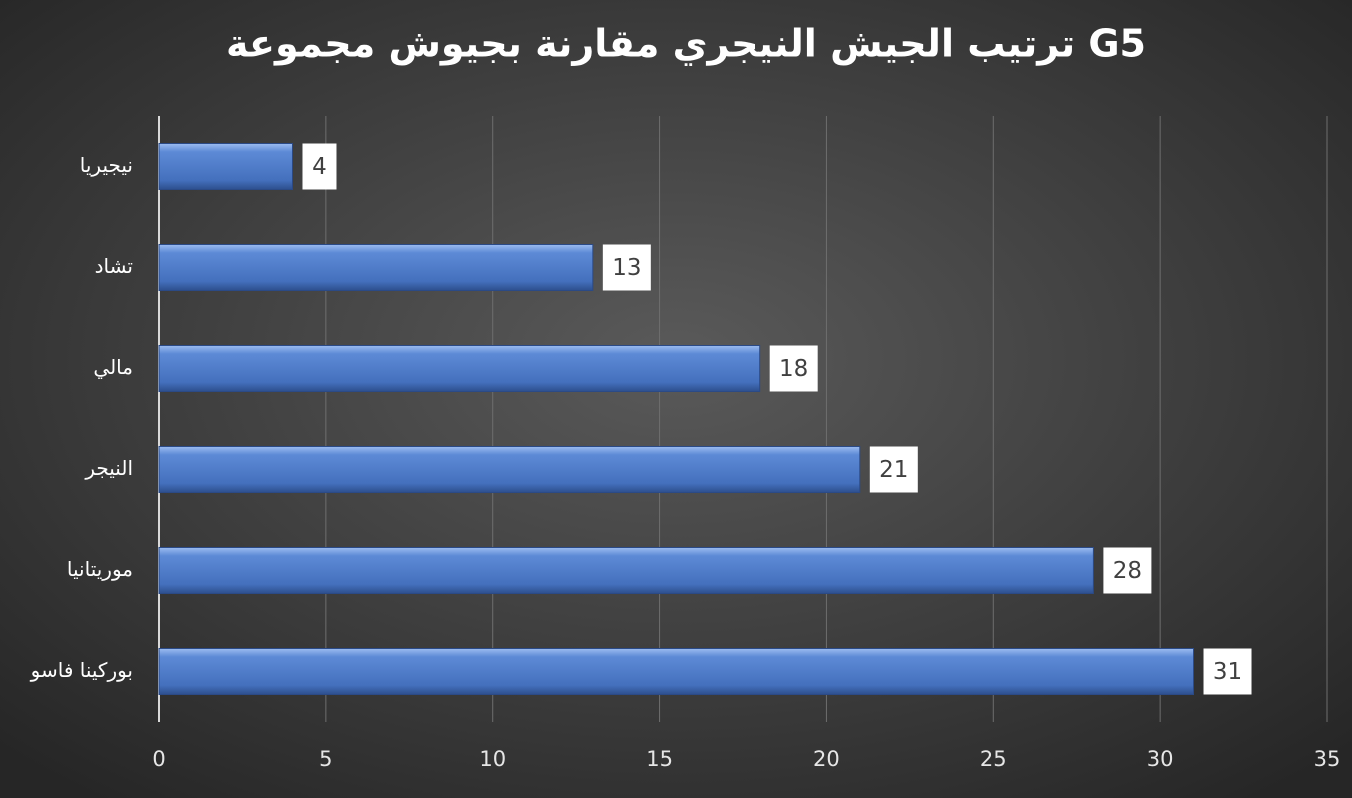  I want to click on data-label: 28, so click(1127, 571).